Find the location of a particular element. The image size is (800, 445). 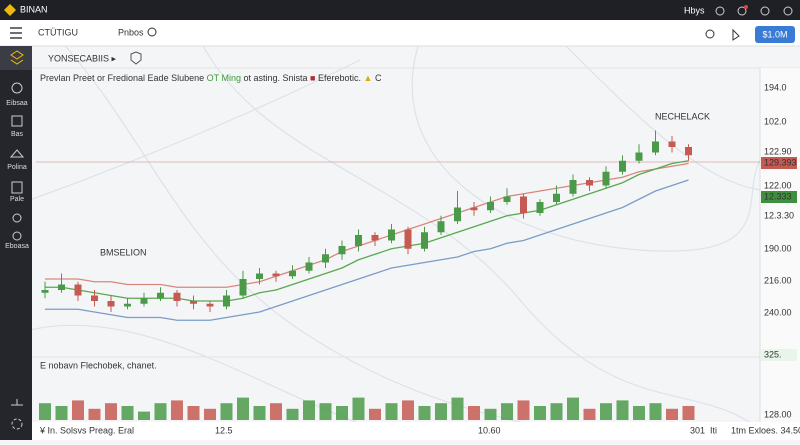

annotation: NECHELACK is located at coordinates (682, 116).